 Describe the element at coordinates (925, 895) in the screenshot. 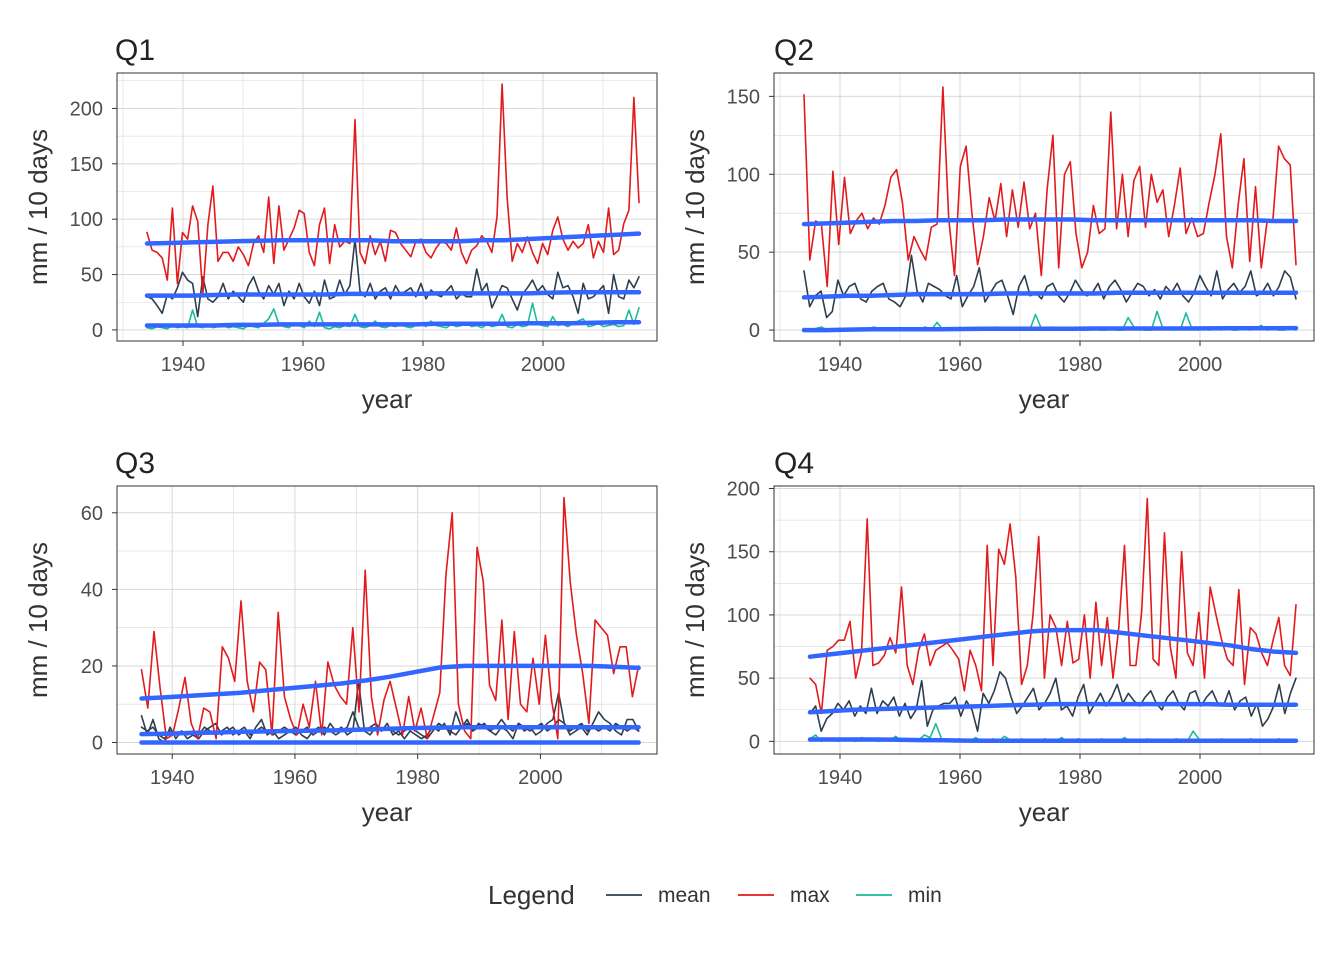

I see `legend-label: min` at that location.